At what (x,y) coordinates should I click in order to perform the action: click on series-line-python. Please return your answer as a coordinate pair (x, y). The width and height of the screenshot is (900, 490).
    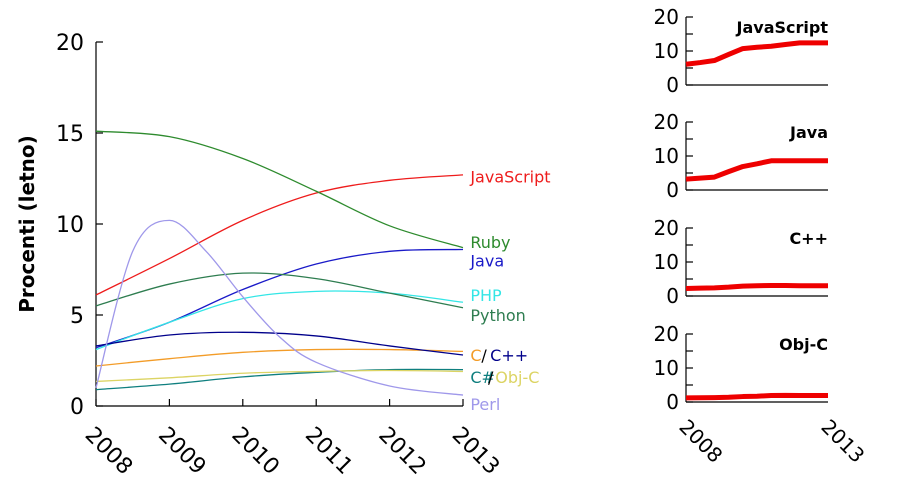
    Looking at the image, I should click on (279, 290).